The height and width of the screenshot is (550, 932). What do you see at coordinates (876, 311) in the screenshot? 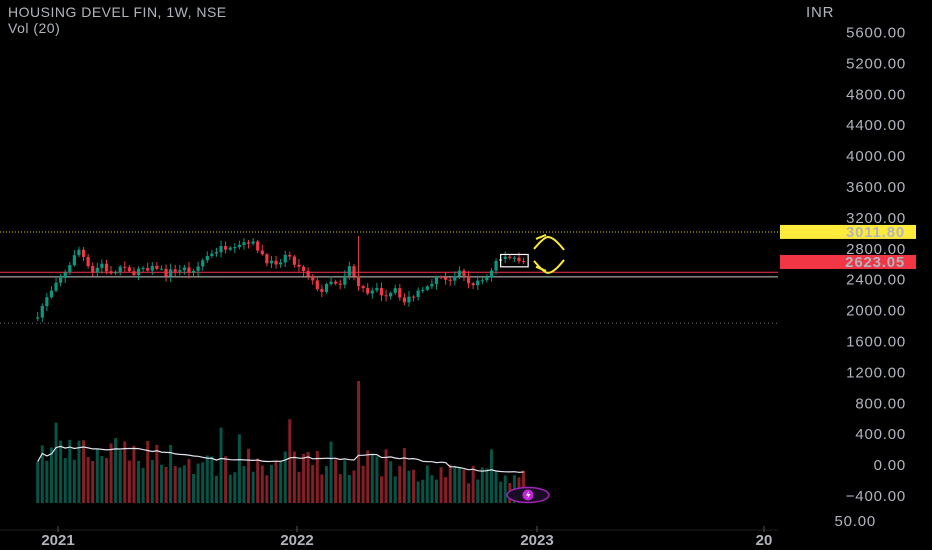
I see `price-tick-label: 2000.00` at bounding box center [876, 311].